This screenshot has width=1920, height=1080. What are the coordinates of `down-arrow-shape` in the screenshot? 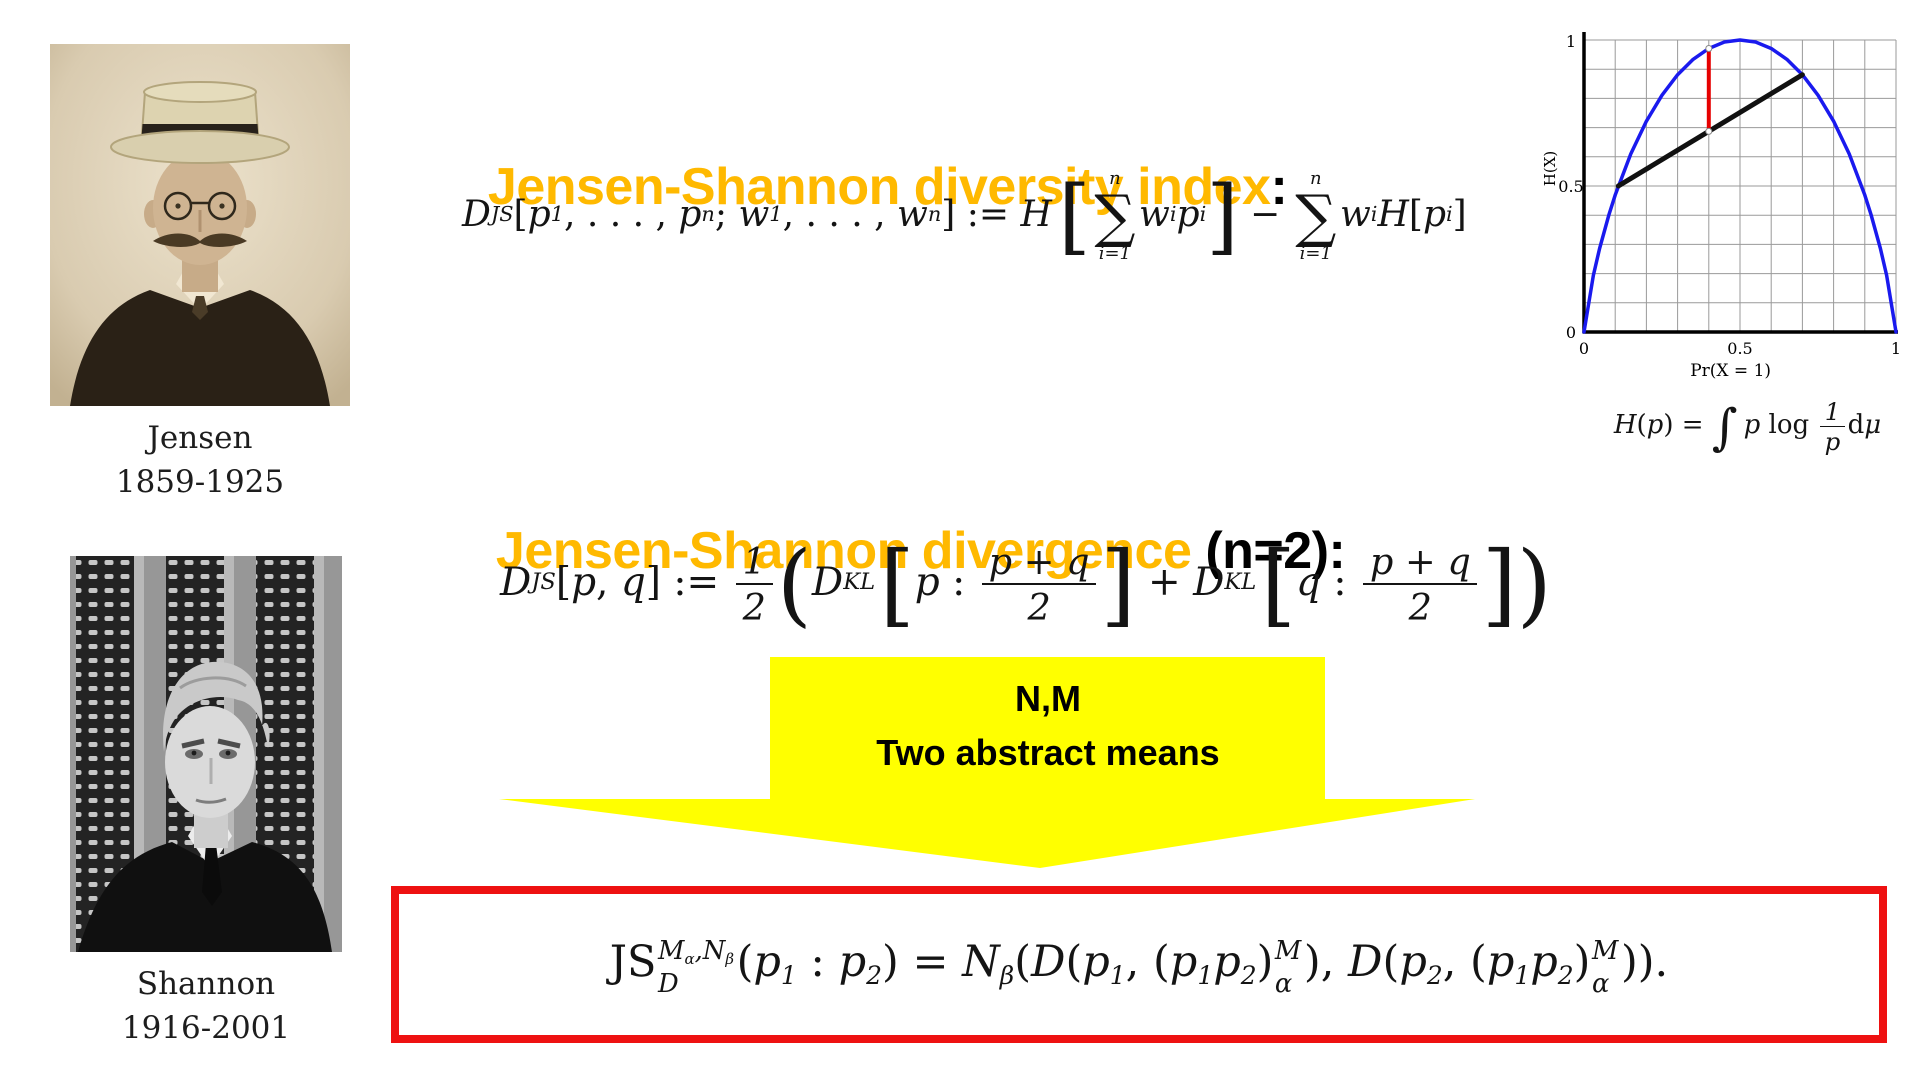 It's located at (987, 762).